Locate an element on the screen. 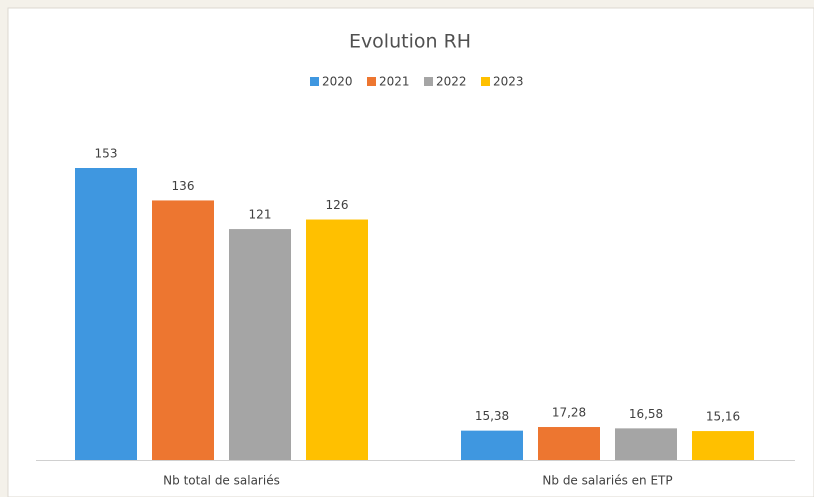 Image resolution: width=814 pixels, height=497 pixels. data-label: 136 is located at coordinates (183, 186).